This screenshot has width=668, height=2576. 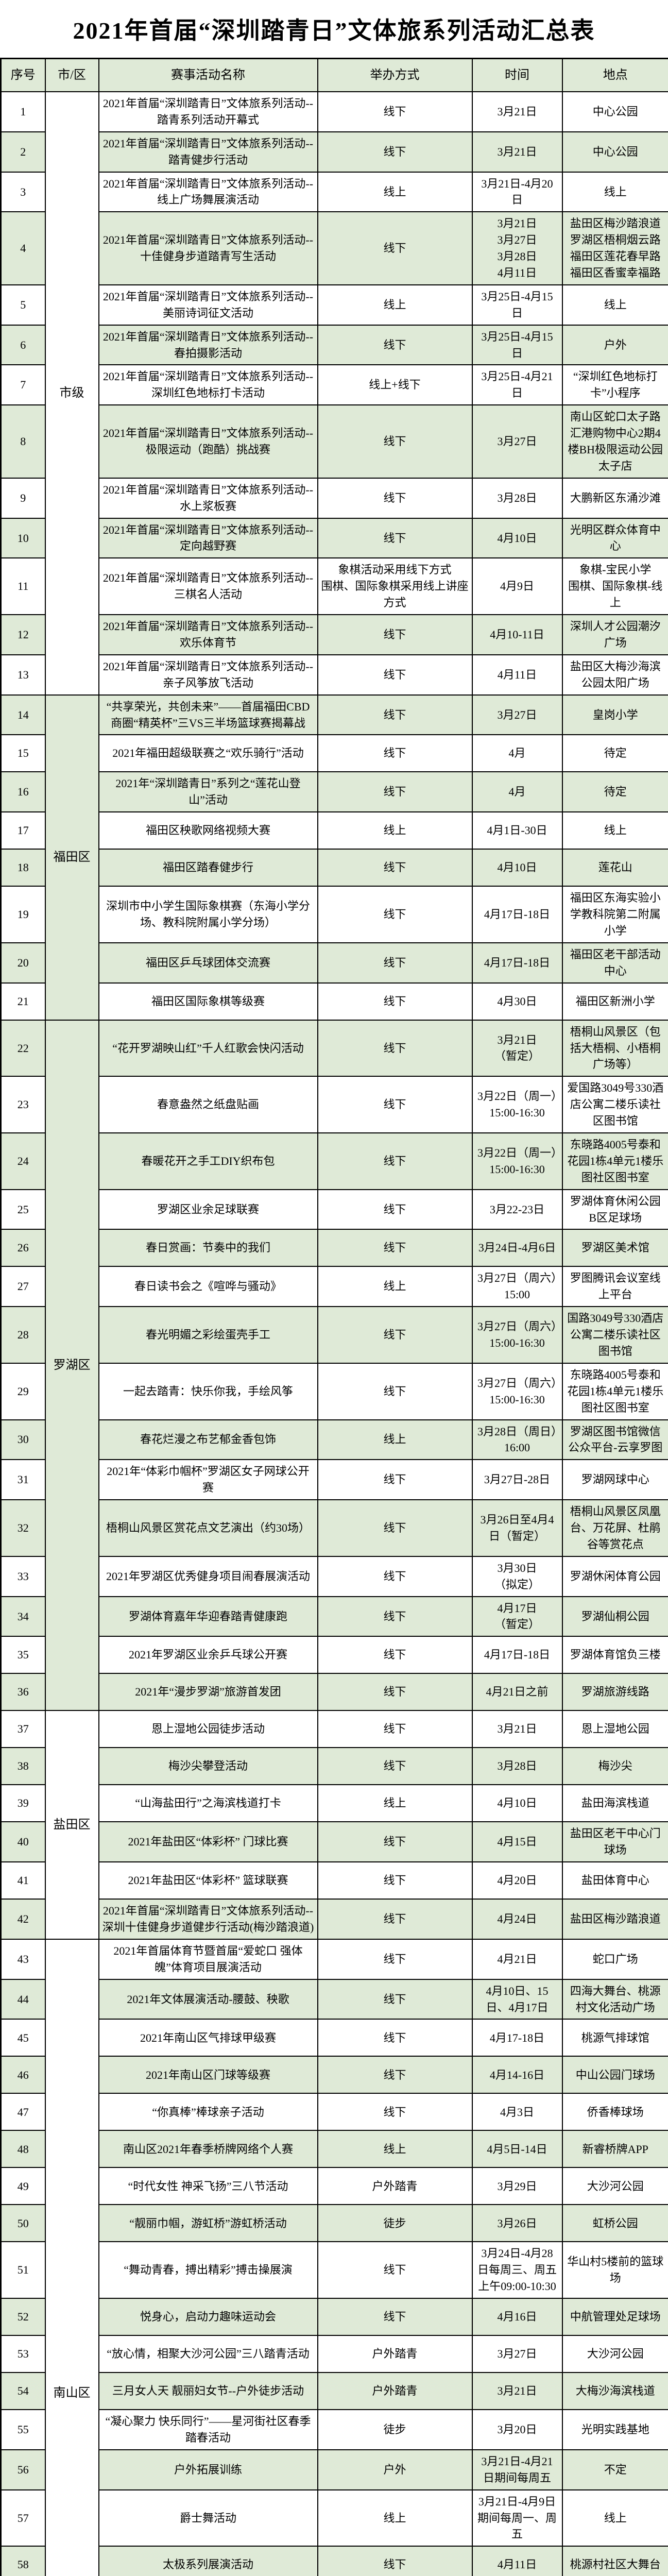 I want to click on cell-location: 盐田体育中心, so click(x=614, y=1880).